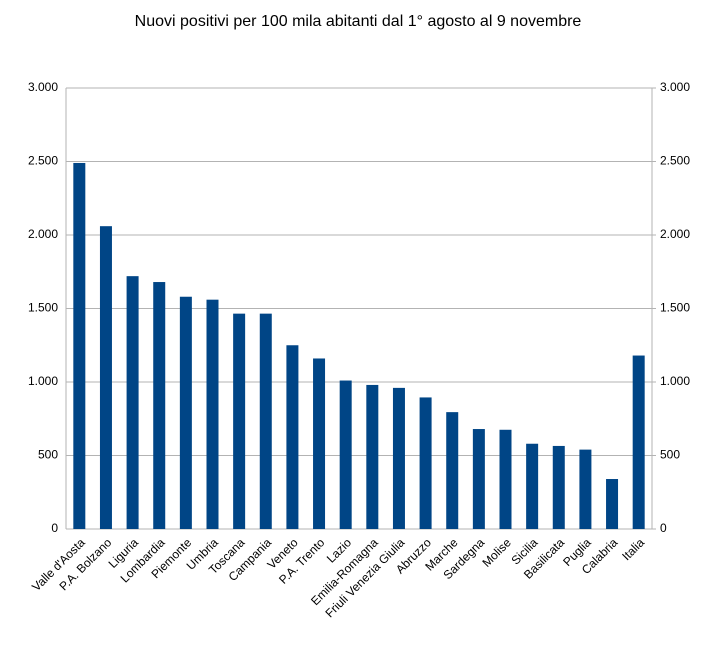 The width and height of the screenshot is (716, 647). What do you see at coordinates (675, 87) in the screenshot?
I see `y2-tick-label: 3.000` at bounding box center [675, 87].